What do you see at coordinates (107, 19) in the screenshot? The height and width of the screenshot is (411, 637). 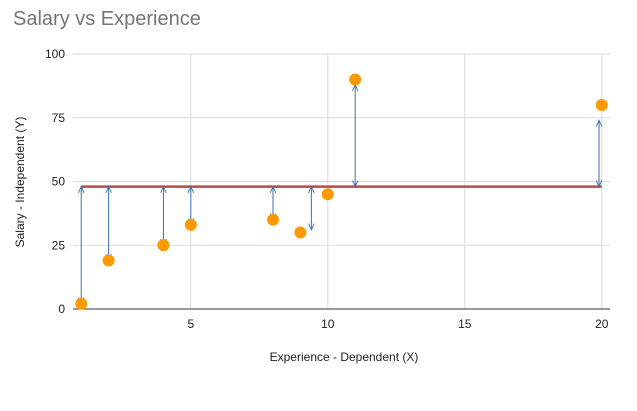 I see `chart-title: Salary vs Experience` at bounding box center [107, 19].